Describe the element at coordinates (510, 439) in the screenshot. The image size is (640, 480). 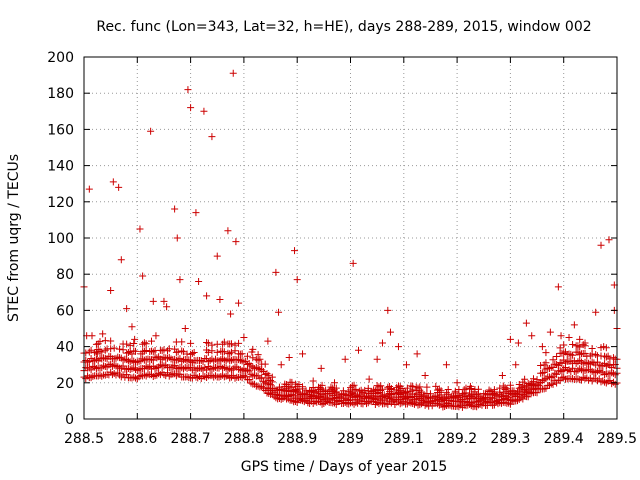
I see `x-tick-label: 289.3` at that location.